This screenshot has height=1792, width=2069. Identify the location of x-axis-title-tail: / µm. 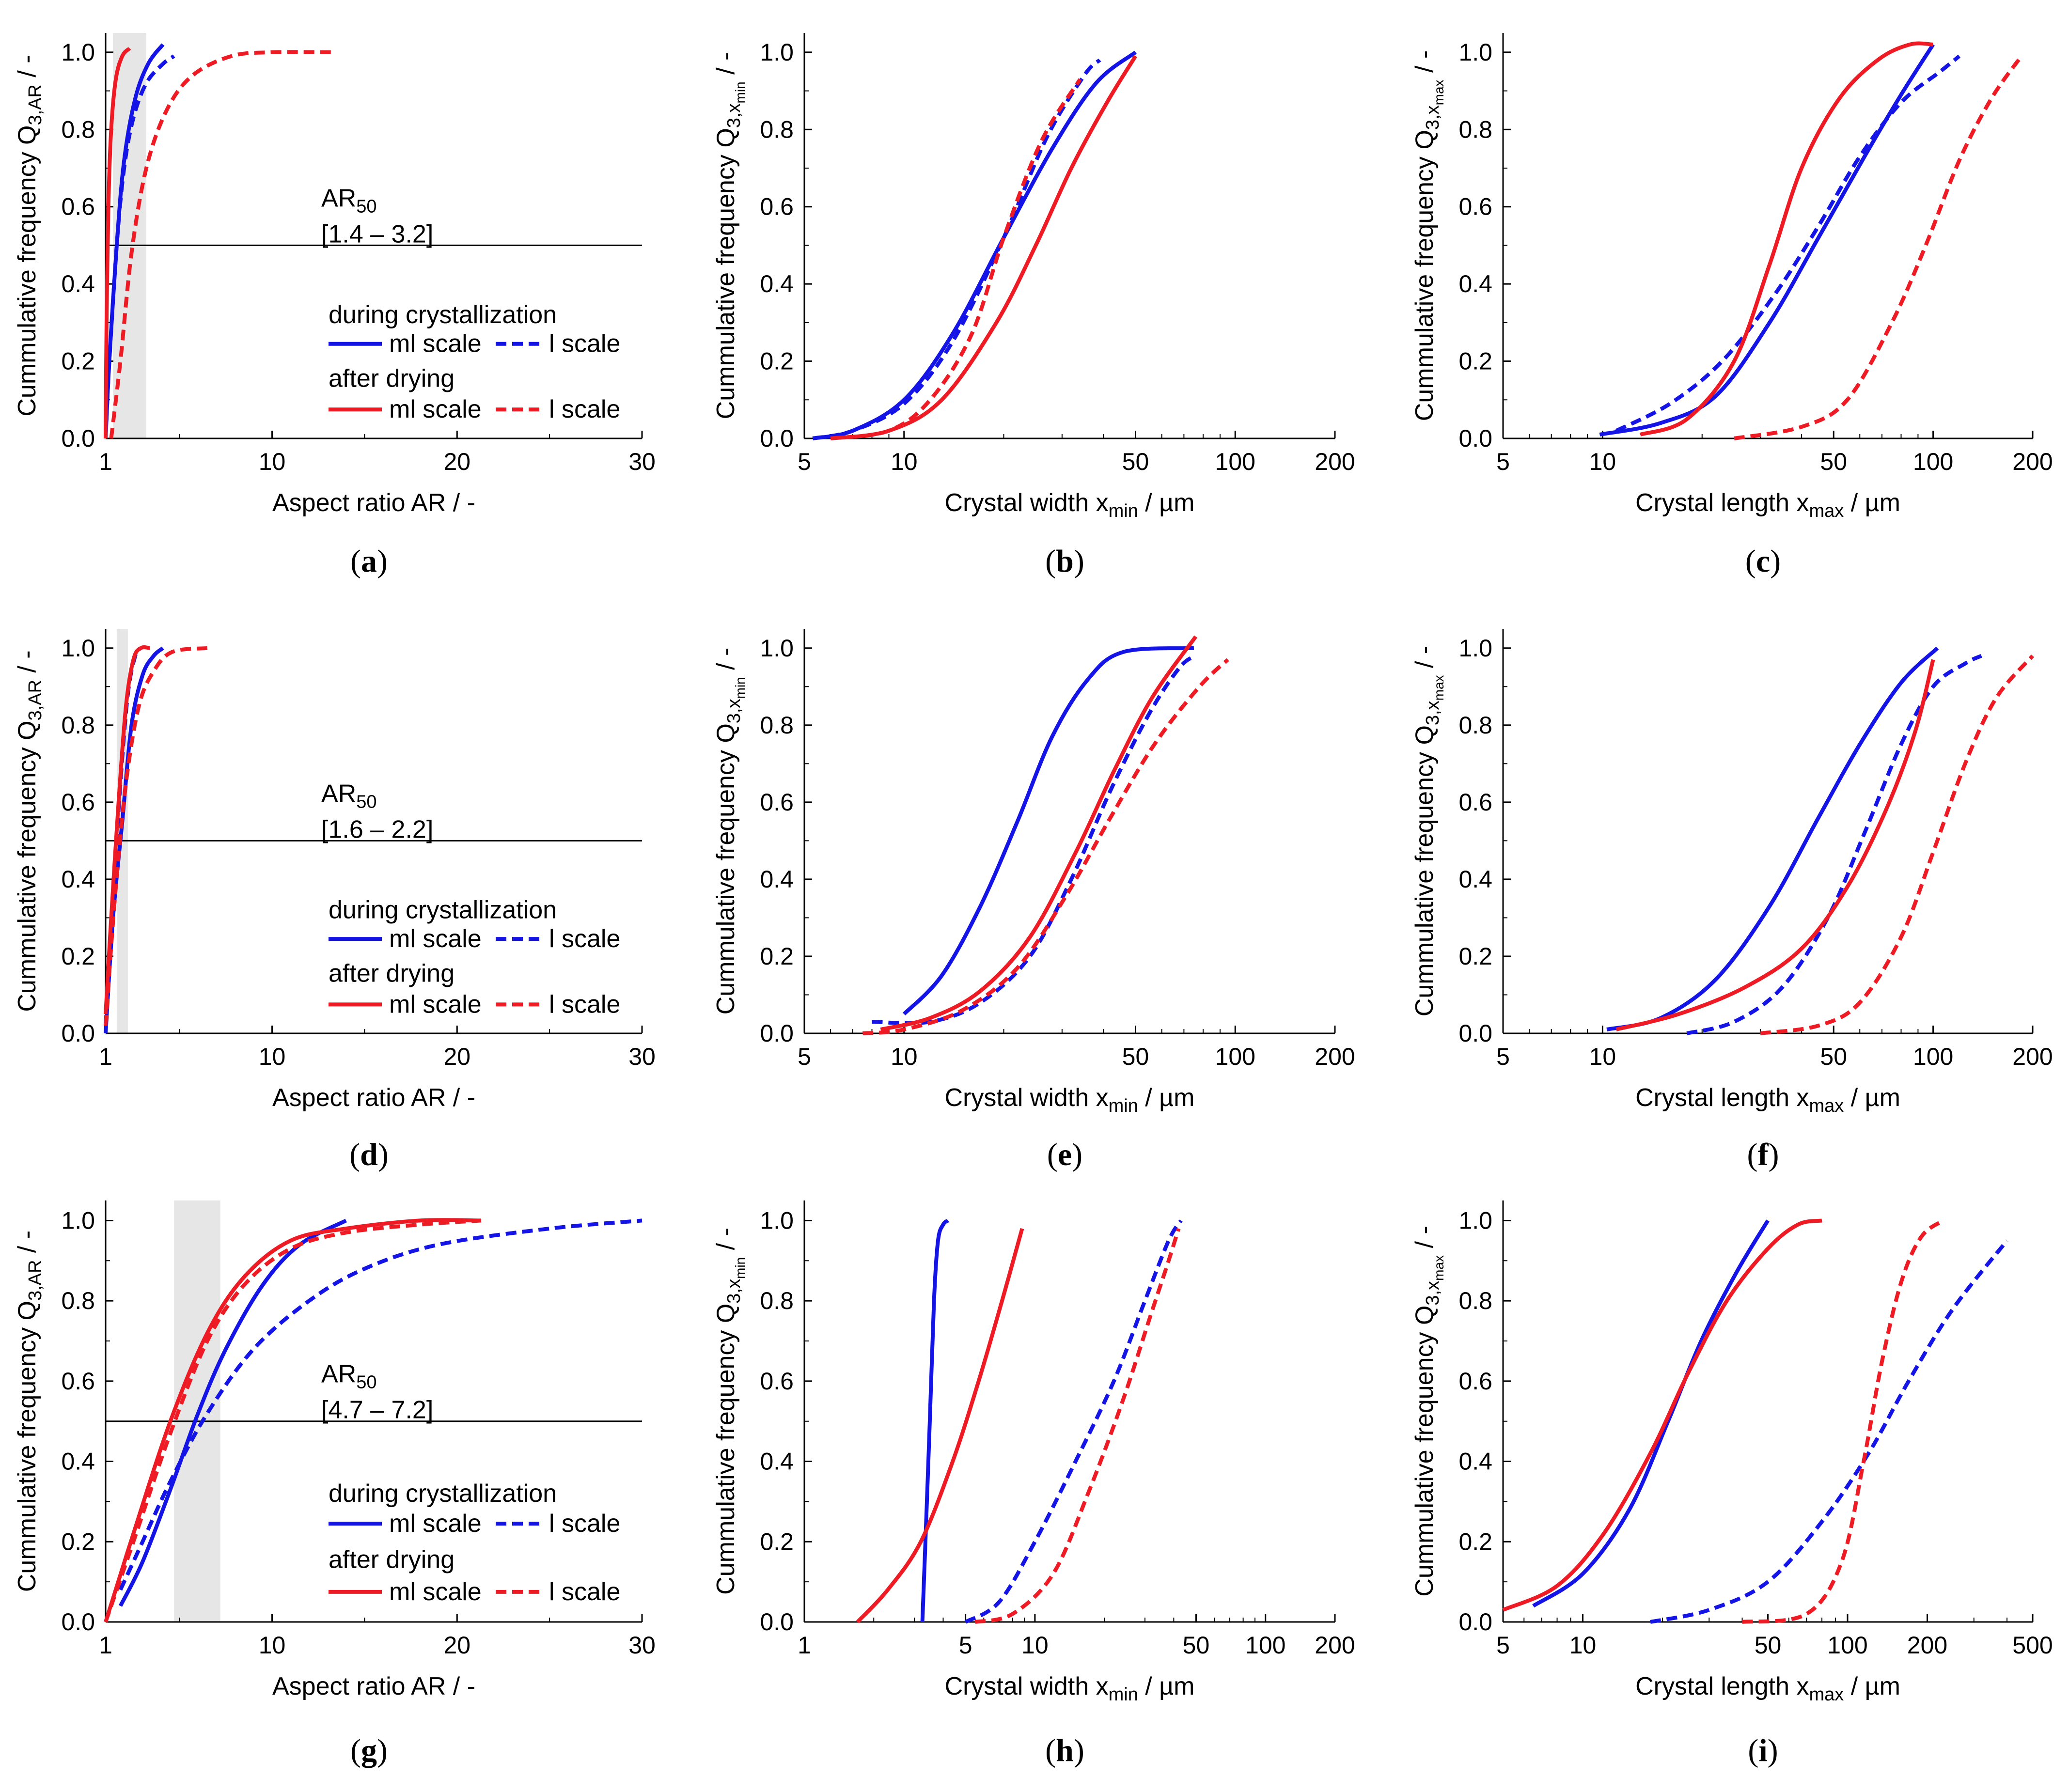
(1872, 503).